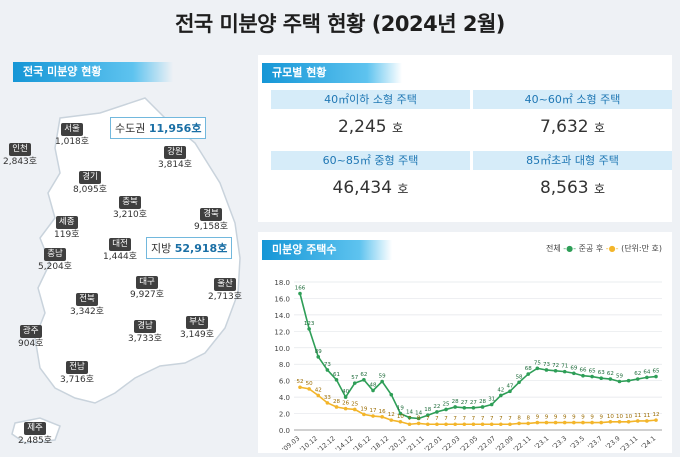 The image size is (680, 457). I want to click on region-daegu: 대구 9,927호, so click(147, 288).